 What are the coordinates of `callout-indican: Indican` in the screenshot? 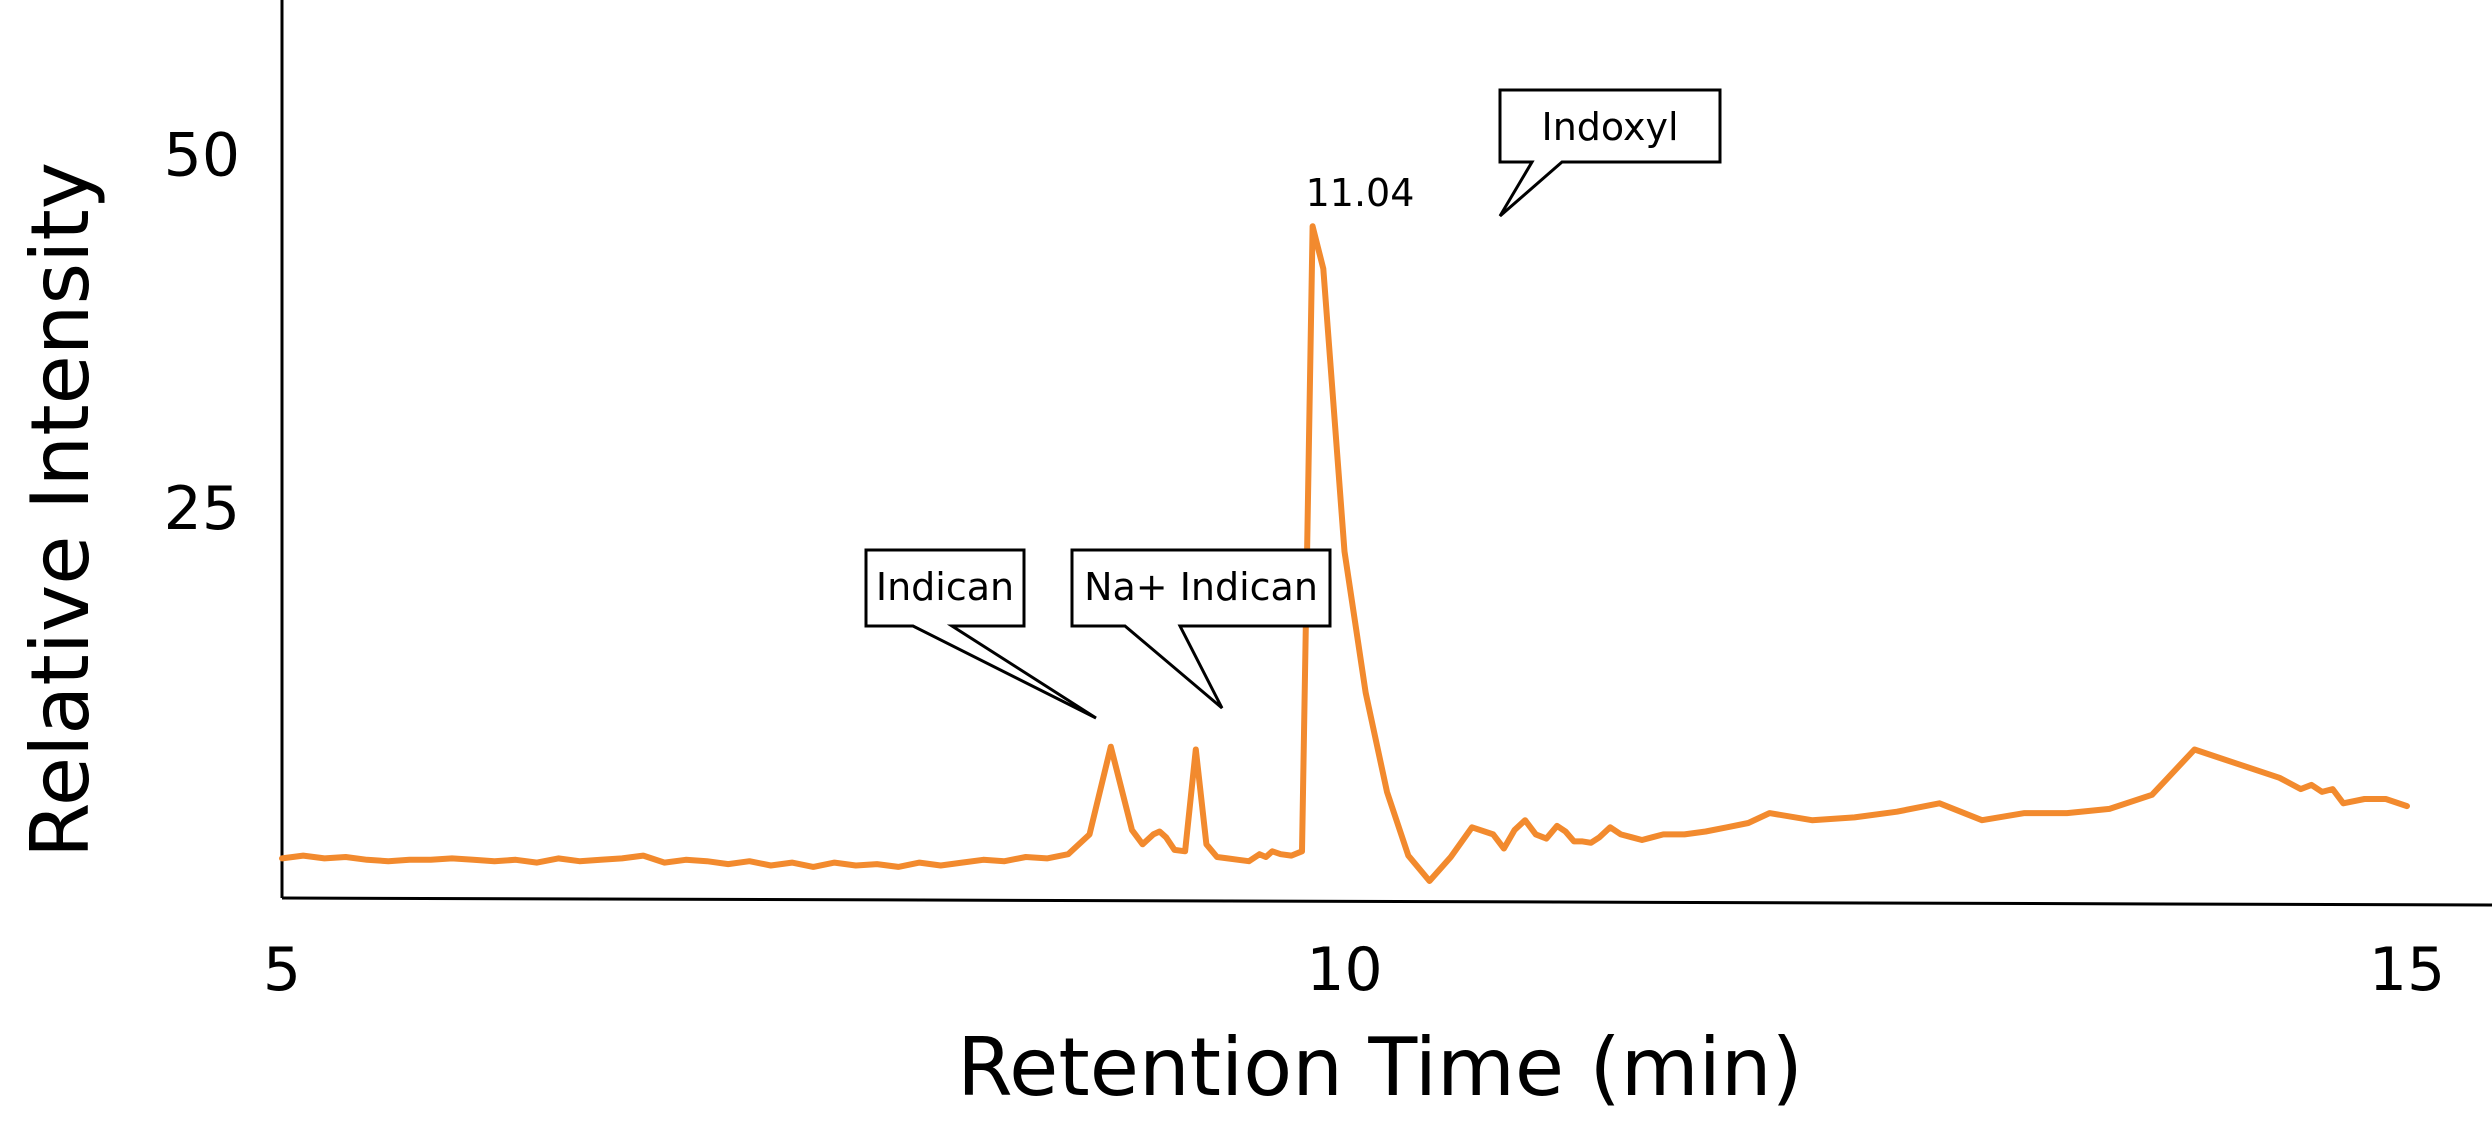 It's located at (980, 634).